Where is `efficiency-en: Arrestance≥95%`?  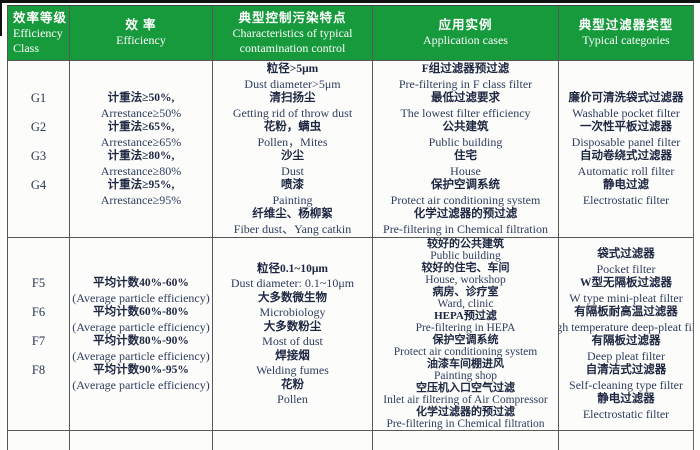 efficiency-en: Arrestance≥95% is located at coordinates (141, 199).